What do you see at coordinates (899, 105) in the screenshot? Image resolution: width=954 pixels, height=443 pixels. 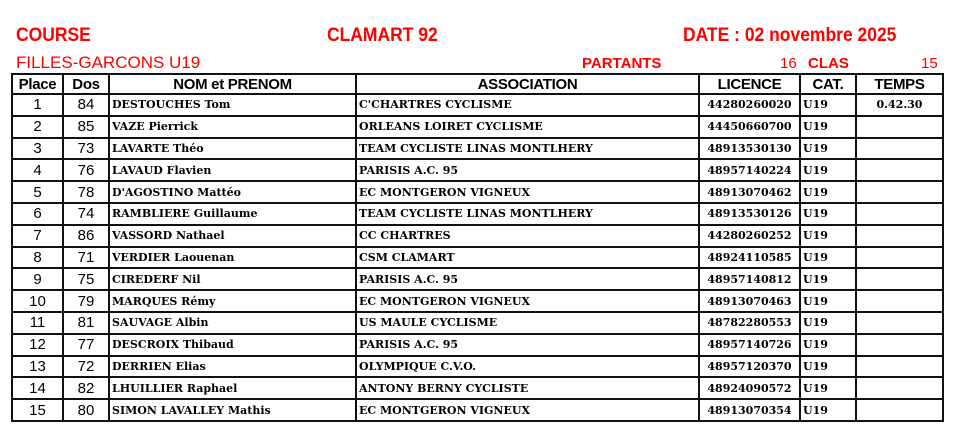 I see `cell-temps: 0.42.30` at bounding box center [899, 105].